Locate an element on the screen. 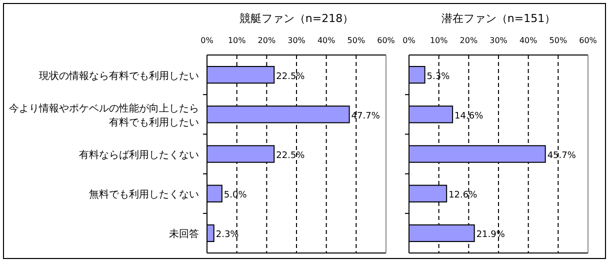  data-label: 21.9% is located at coordinates (491, 235).